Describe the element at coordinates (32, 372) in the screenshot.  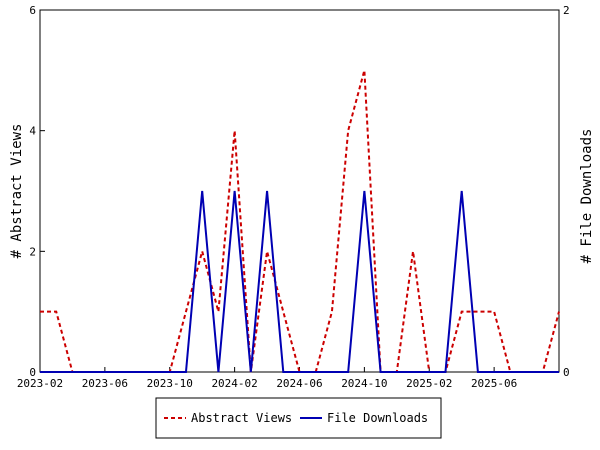
I see `y-tick-label-0: 0` at that location.